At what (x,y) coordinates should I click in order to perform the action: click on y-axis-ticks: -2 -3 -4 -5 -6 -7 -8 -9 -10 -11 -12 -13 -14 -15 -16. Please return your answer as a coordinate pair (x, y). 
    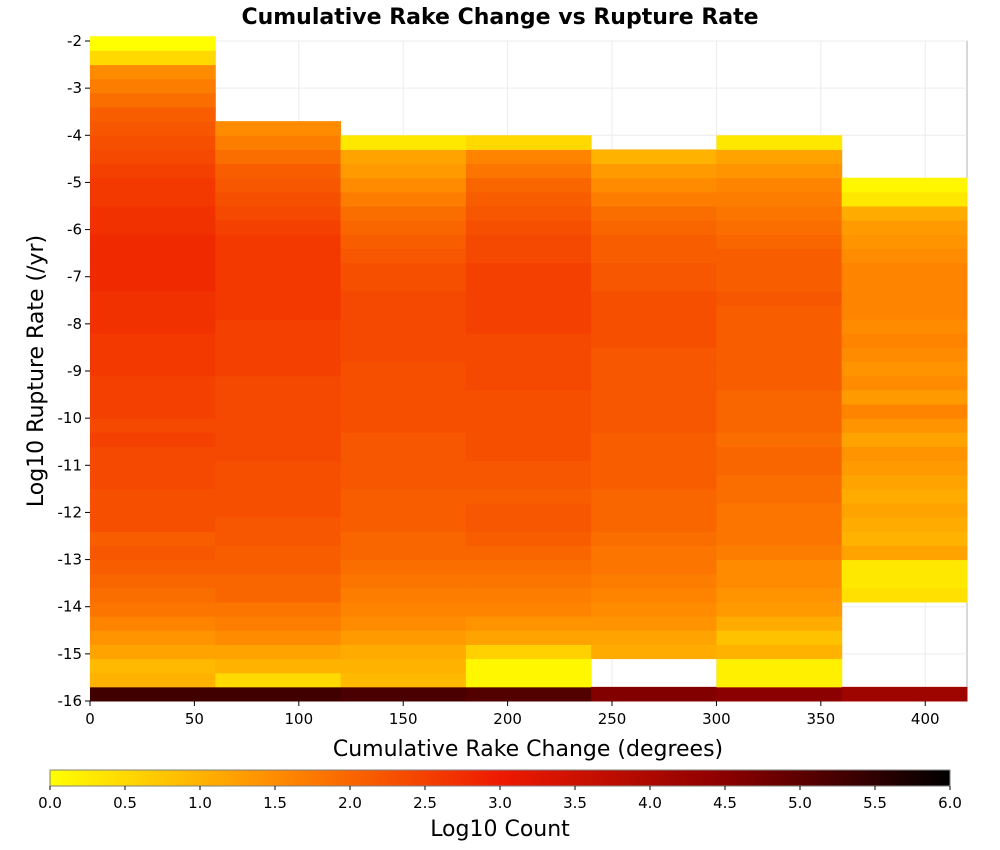
    Looking at the image, I should click on (74, 371).